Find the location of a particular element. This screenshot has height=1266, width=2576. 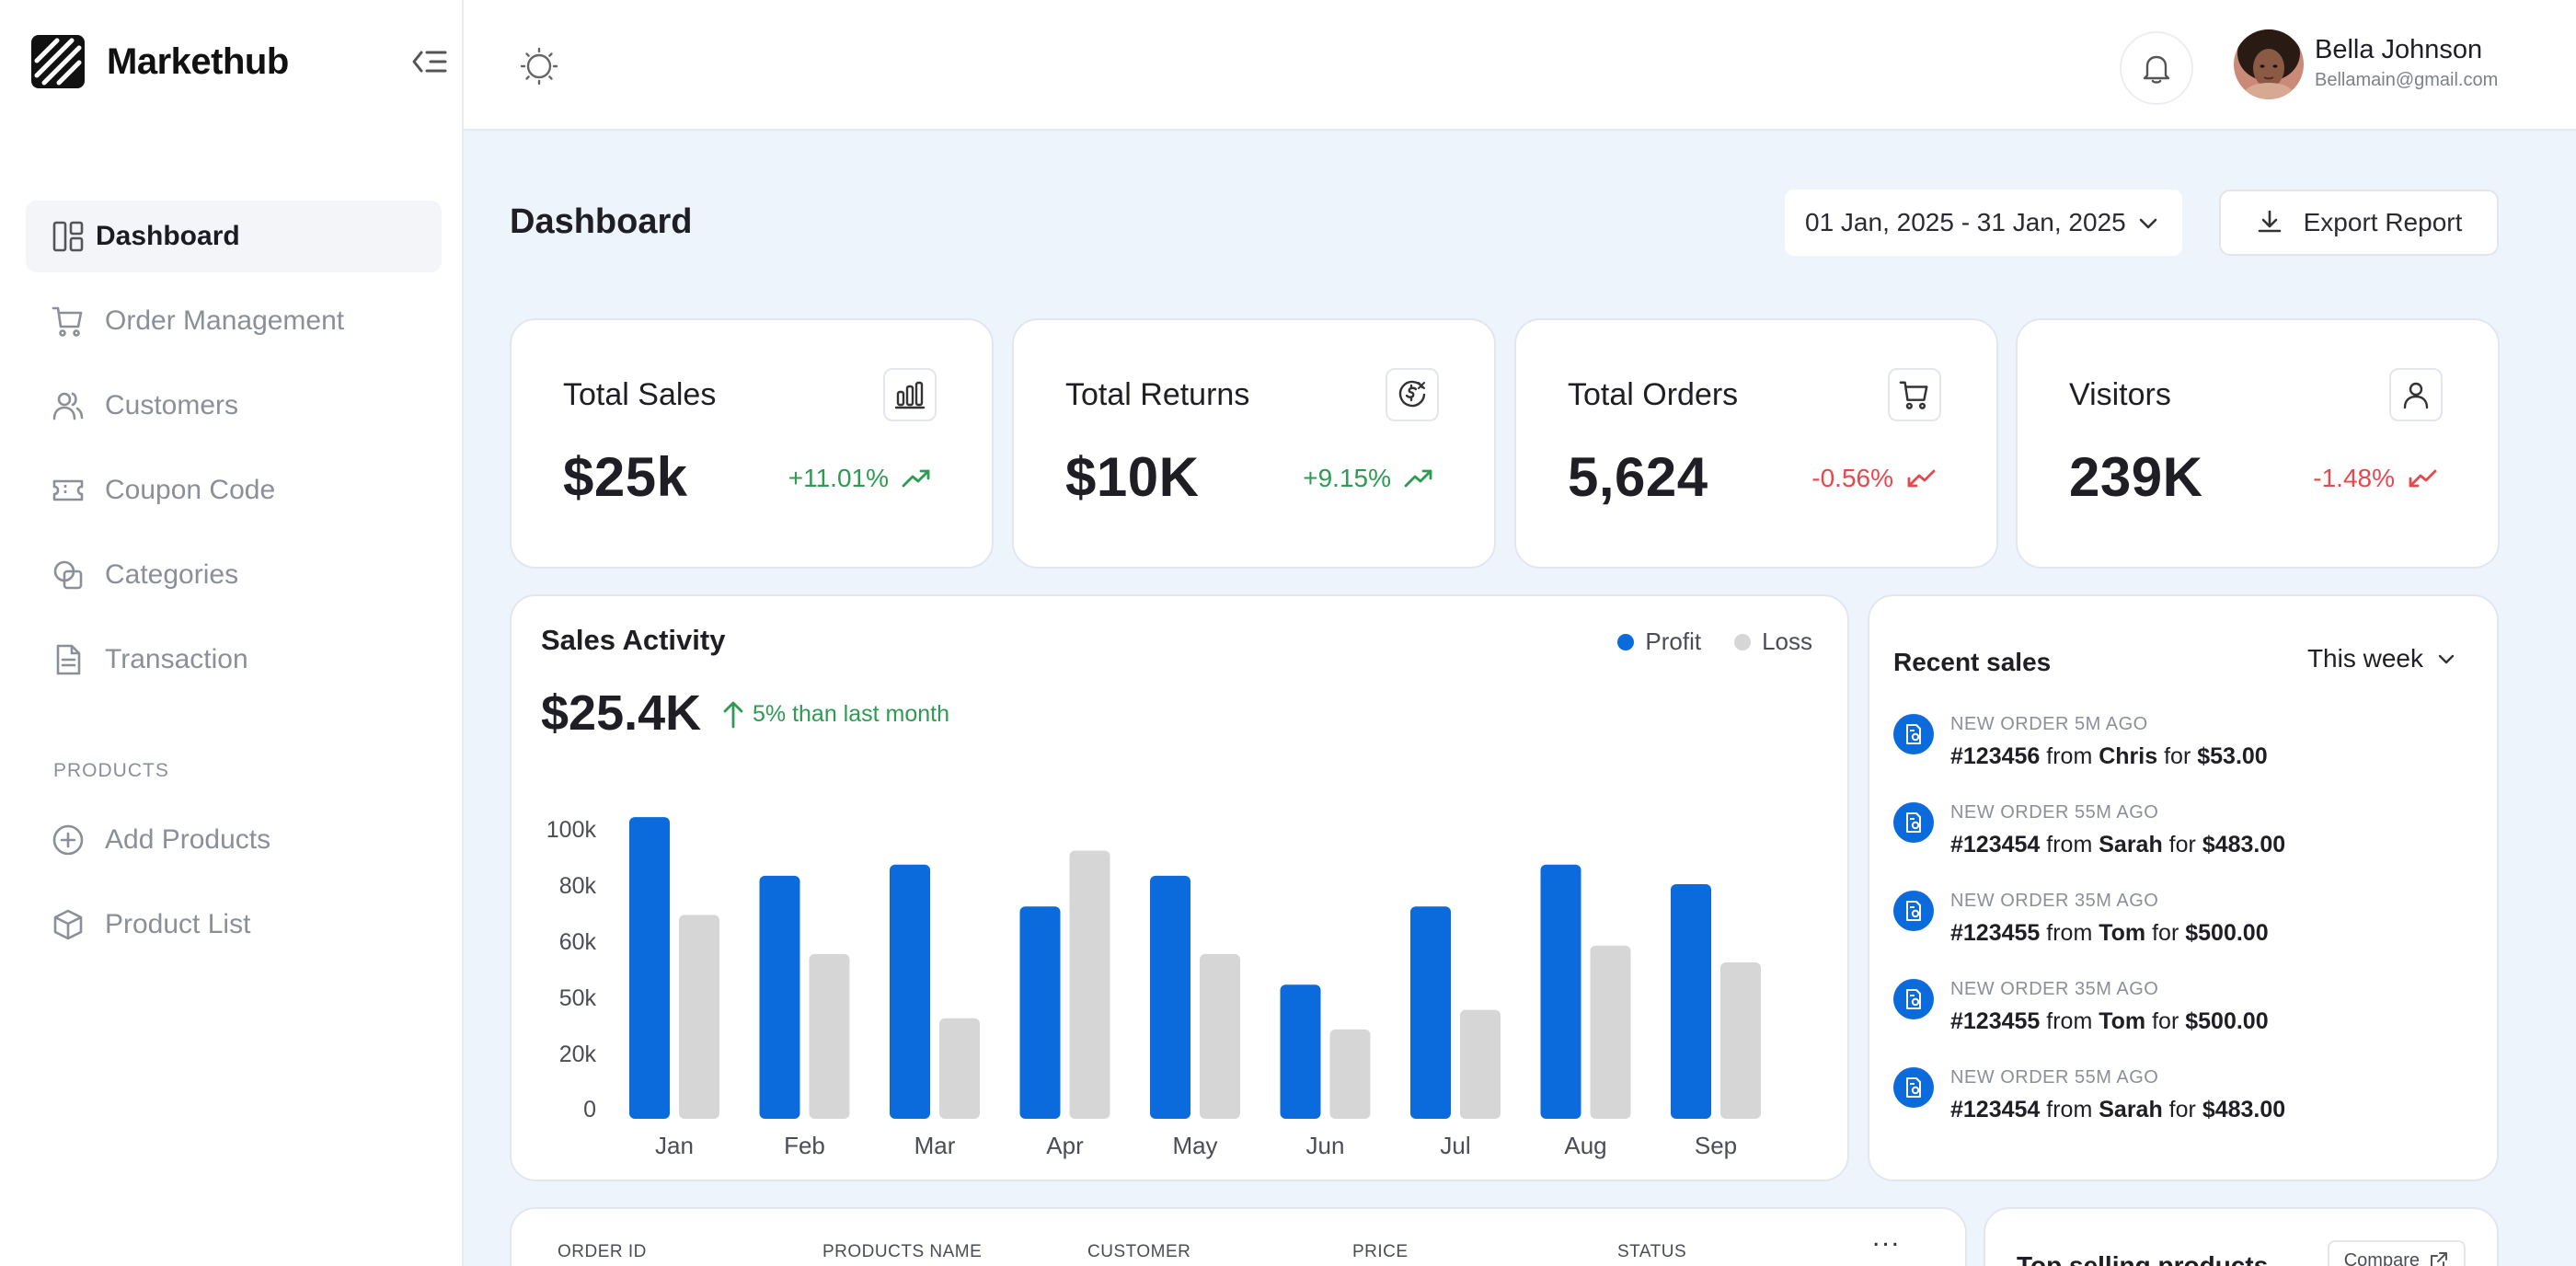

order-meta: NEW ORDER 55M AGO is located at coordinates (2054, 1077).